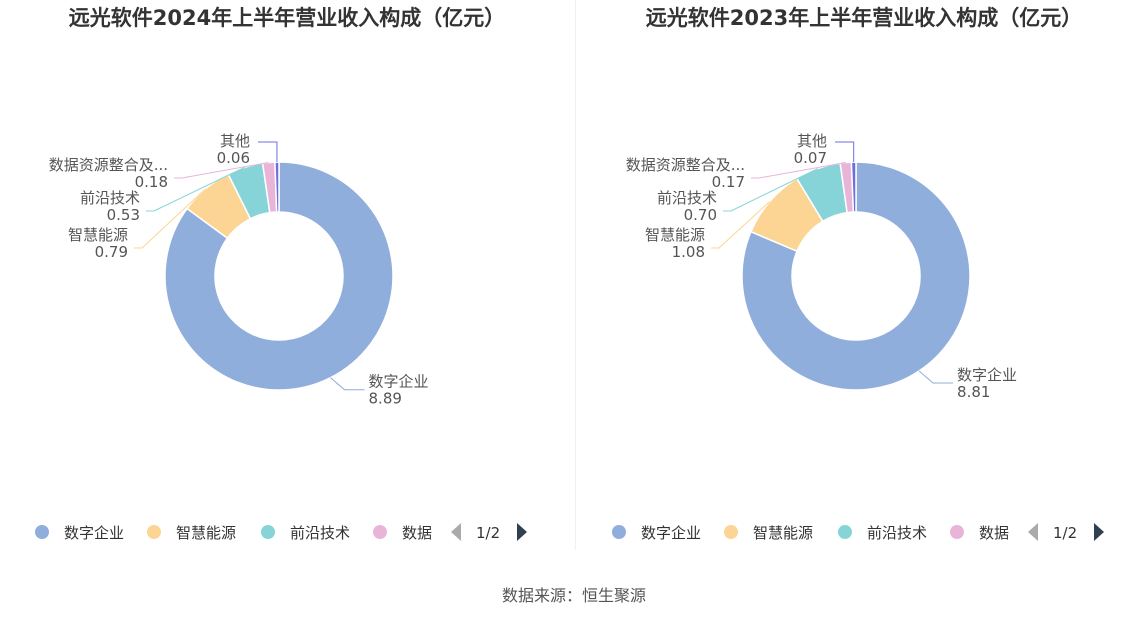  What do you see at coordinates (700, 215) in the screenshot?
I see `slice-value: 0.70` at bounding box center [700, 215].